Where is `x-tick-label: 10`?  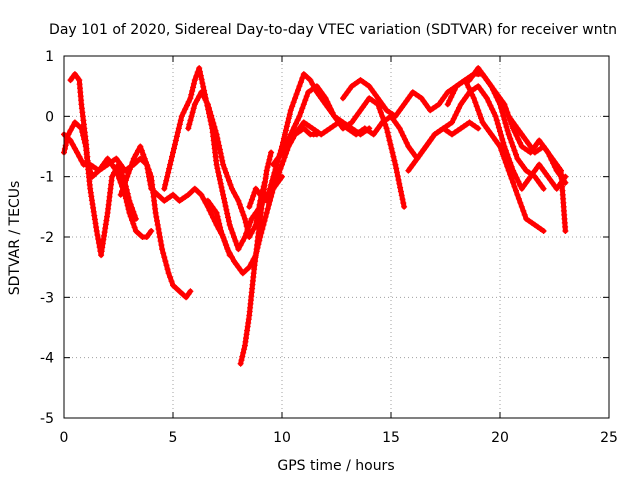
x-tick-label: 10 is located at coordinates (282, 438).